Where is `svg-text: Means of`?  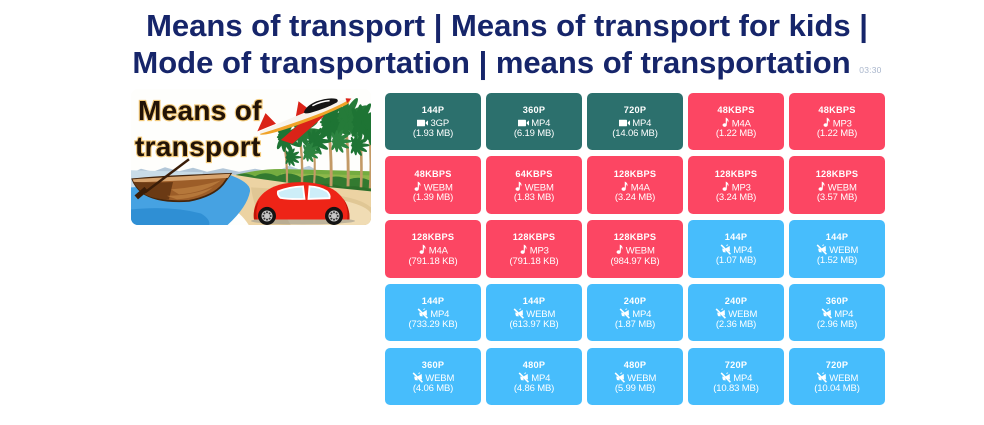
svg-text: Means of is located at coordinates (200, 110).